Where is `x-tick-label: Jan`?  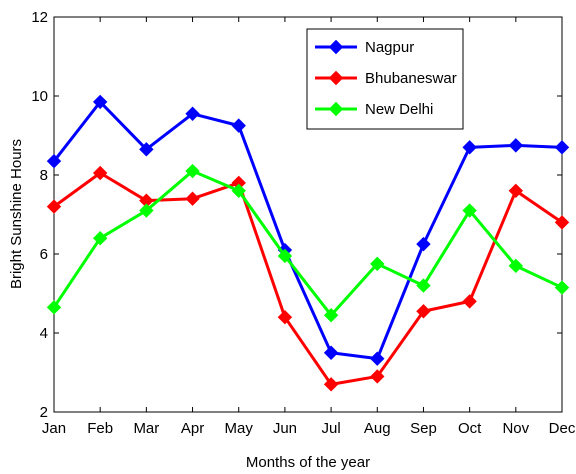 x-tick-label: Jan is located at coordinates (54, 428).